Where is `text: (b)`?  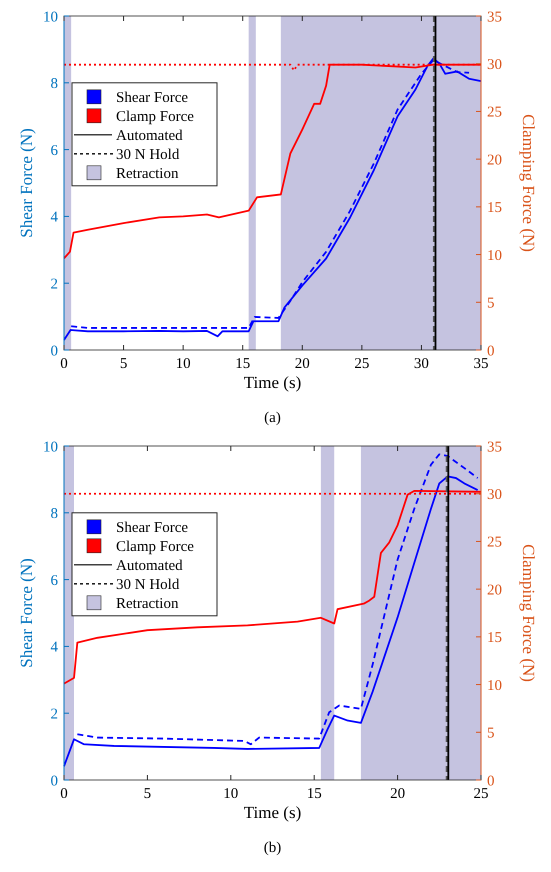 text: (b) is located at coordinates (273, 848).